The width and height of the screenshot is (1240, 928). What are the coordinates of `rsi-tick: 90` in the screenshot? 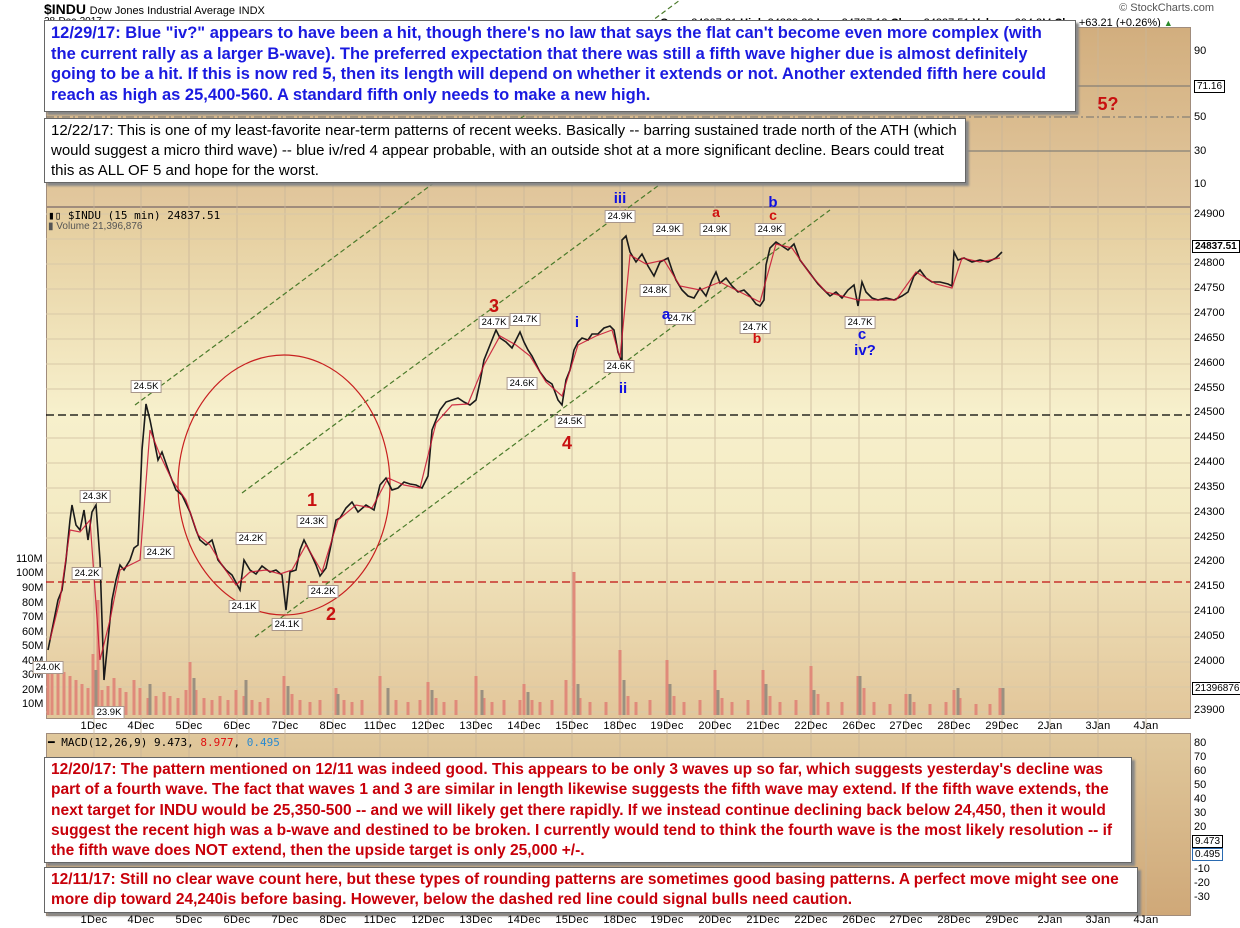 It's located at (1200, 51).